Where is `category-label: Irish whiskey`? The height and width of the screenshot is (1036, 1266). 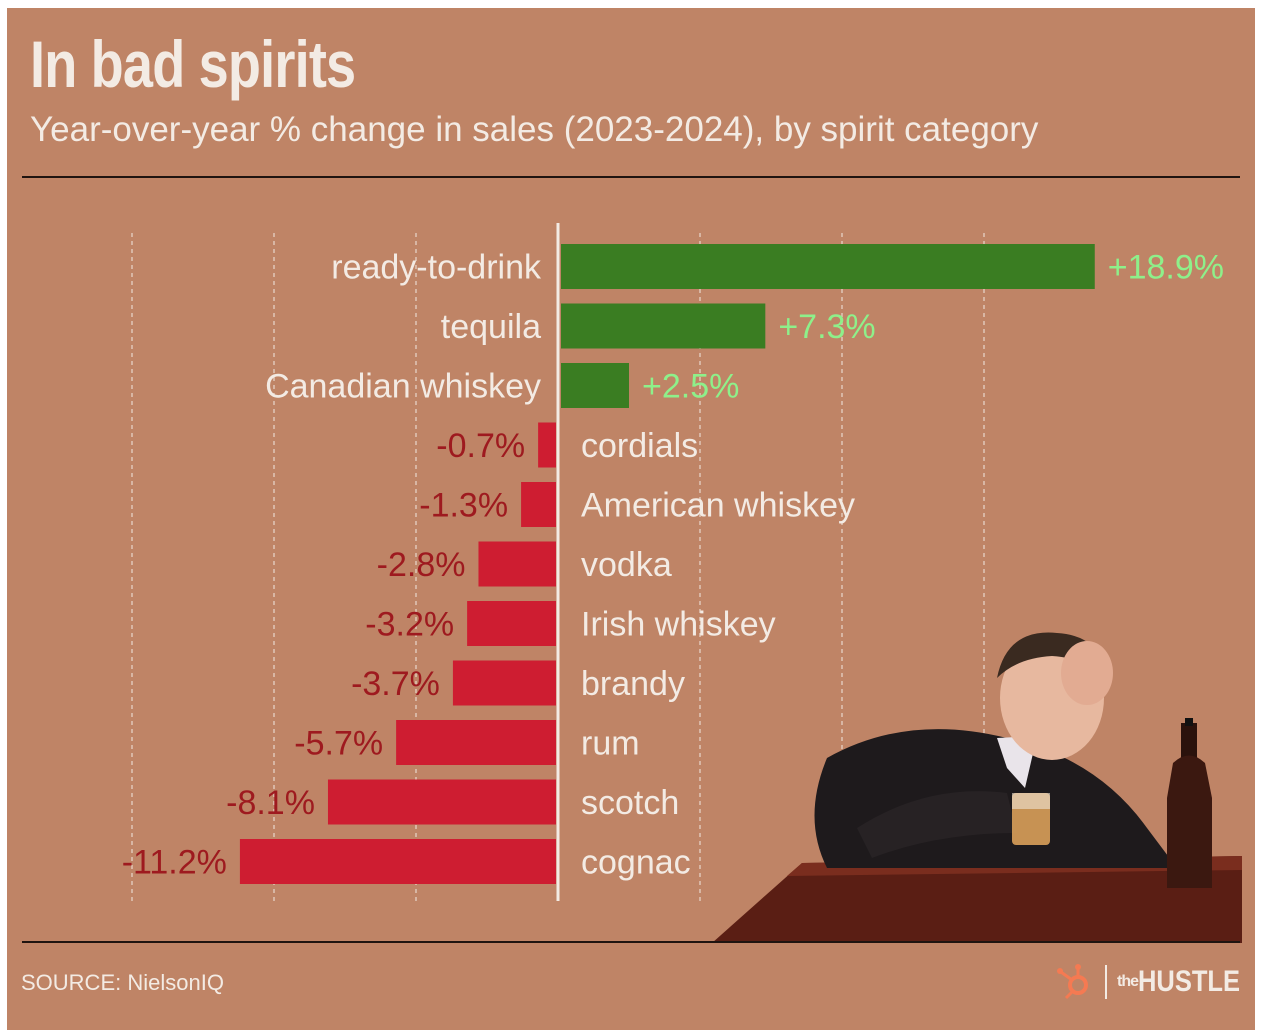
category-label: Irish whiskey is located at coordinates (678, 625).